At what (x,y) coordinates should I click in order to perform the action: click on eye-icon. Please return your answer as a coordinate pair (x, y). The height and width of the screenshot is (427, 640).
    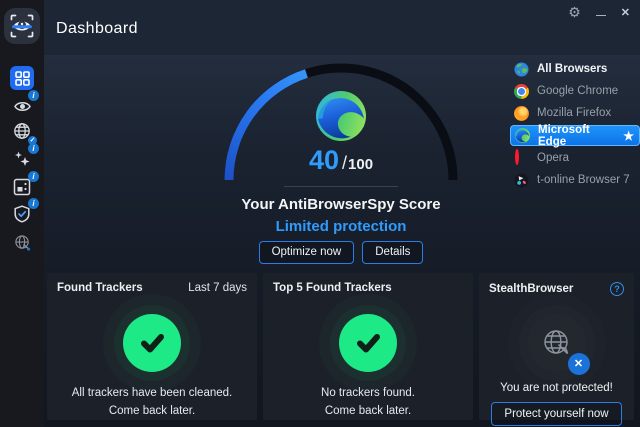
    Looking at the image, I should click on (22, 106).